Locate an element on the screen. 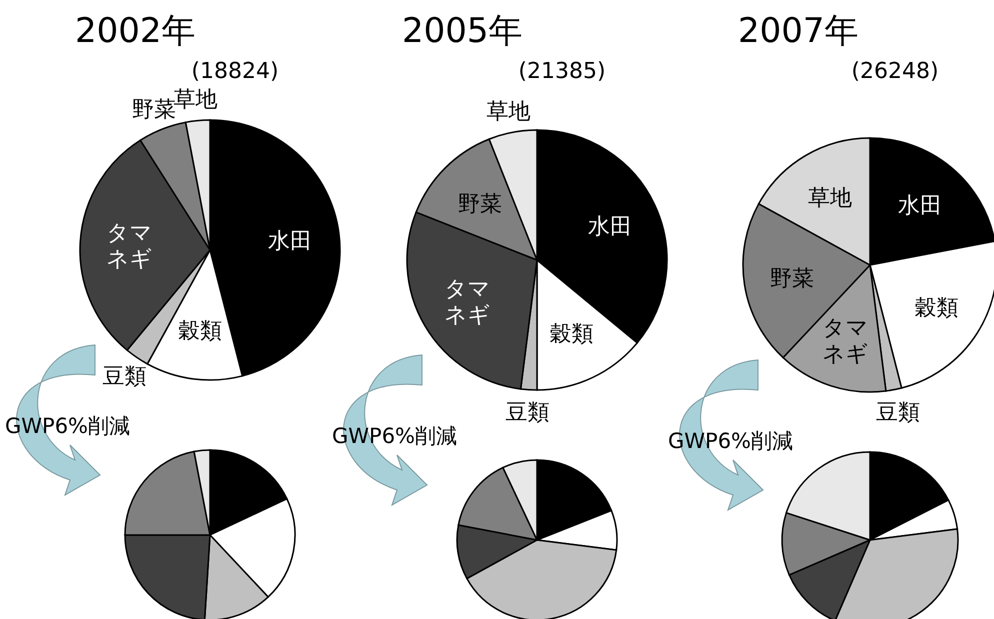 The width and height of the screenshot is (994, 619). chart-title: 2007年 is located at coordinates (798, 31).